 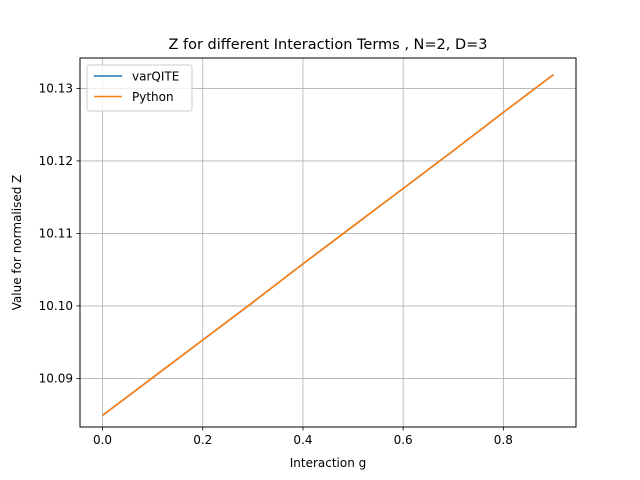 What do you see at coordinates (155, 77) in the screenshot?
I see `legend-label: varQITE` at bounding box center [155, 77].